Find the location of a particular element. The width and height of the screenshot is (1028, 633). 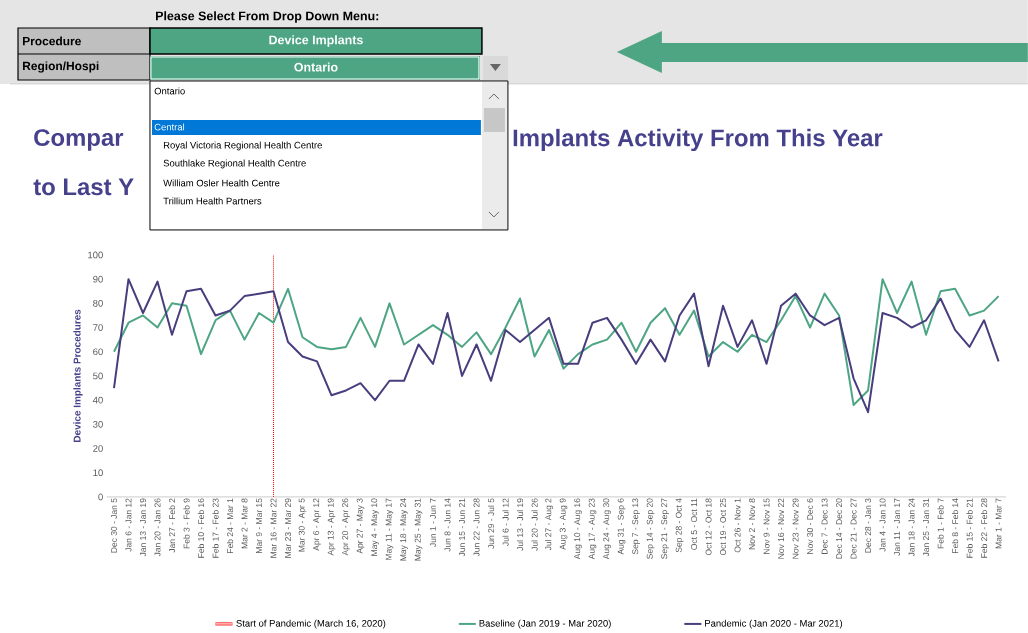

x-tick-label: Jun 1 - Jun 7 is located at coordinates (433, 522).